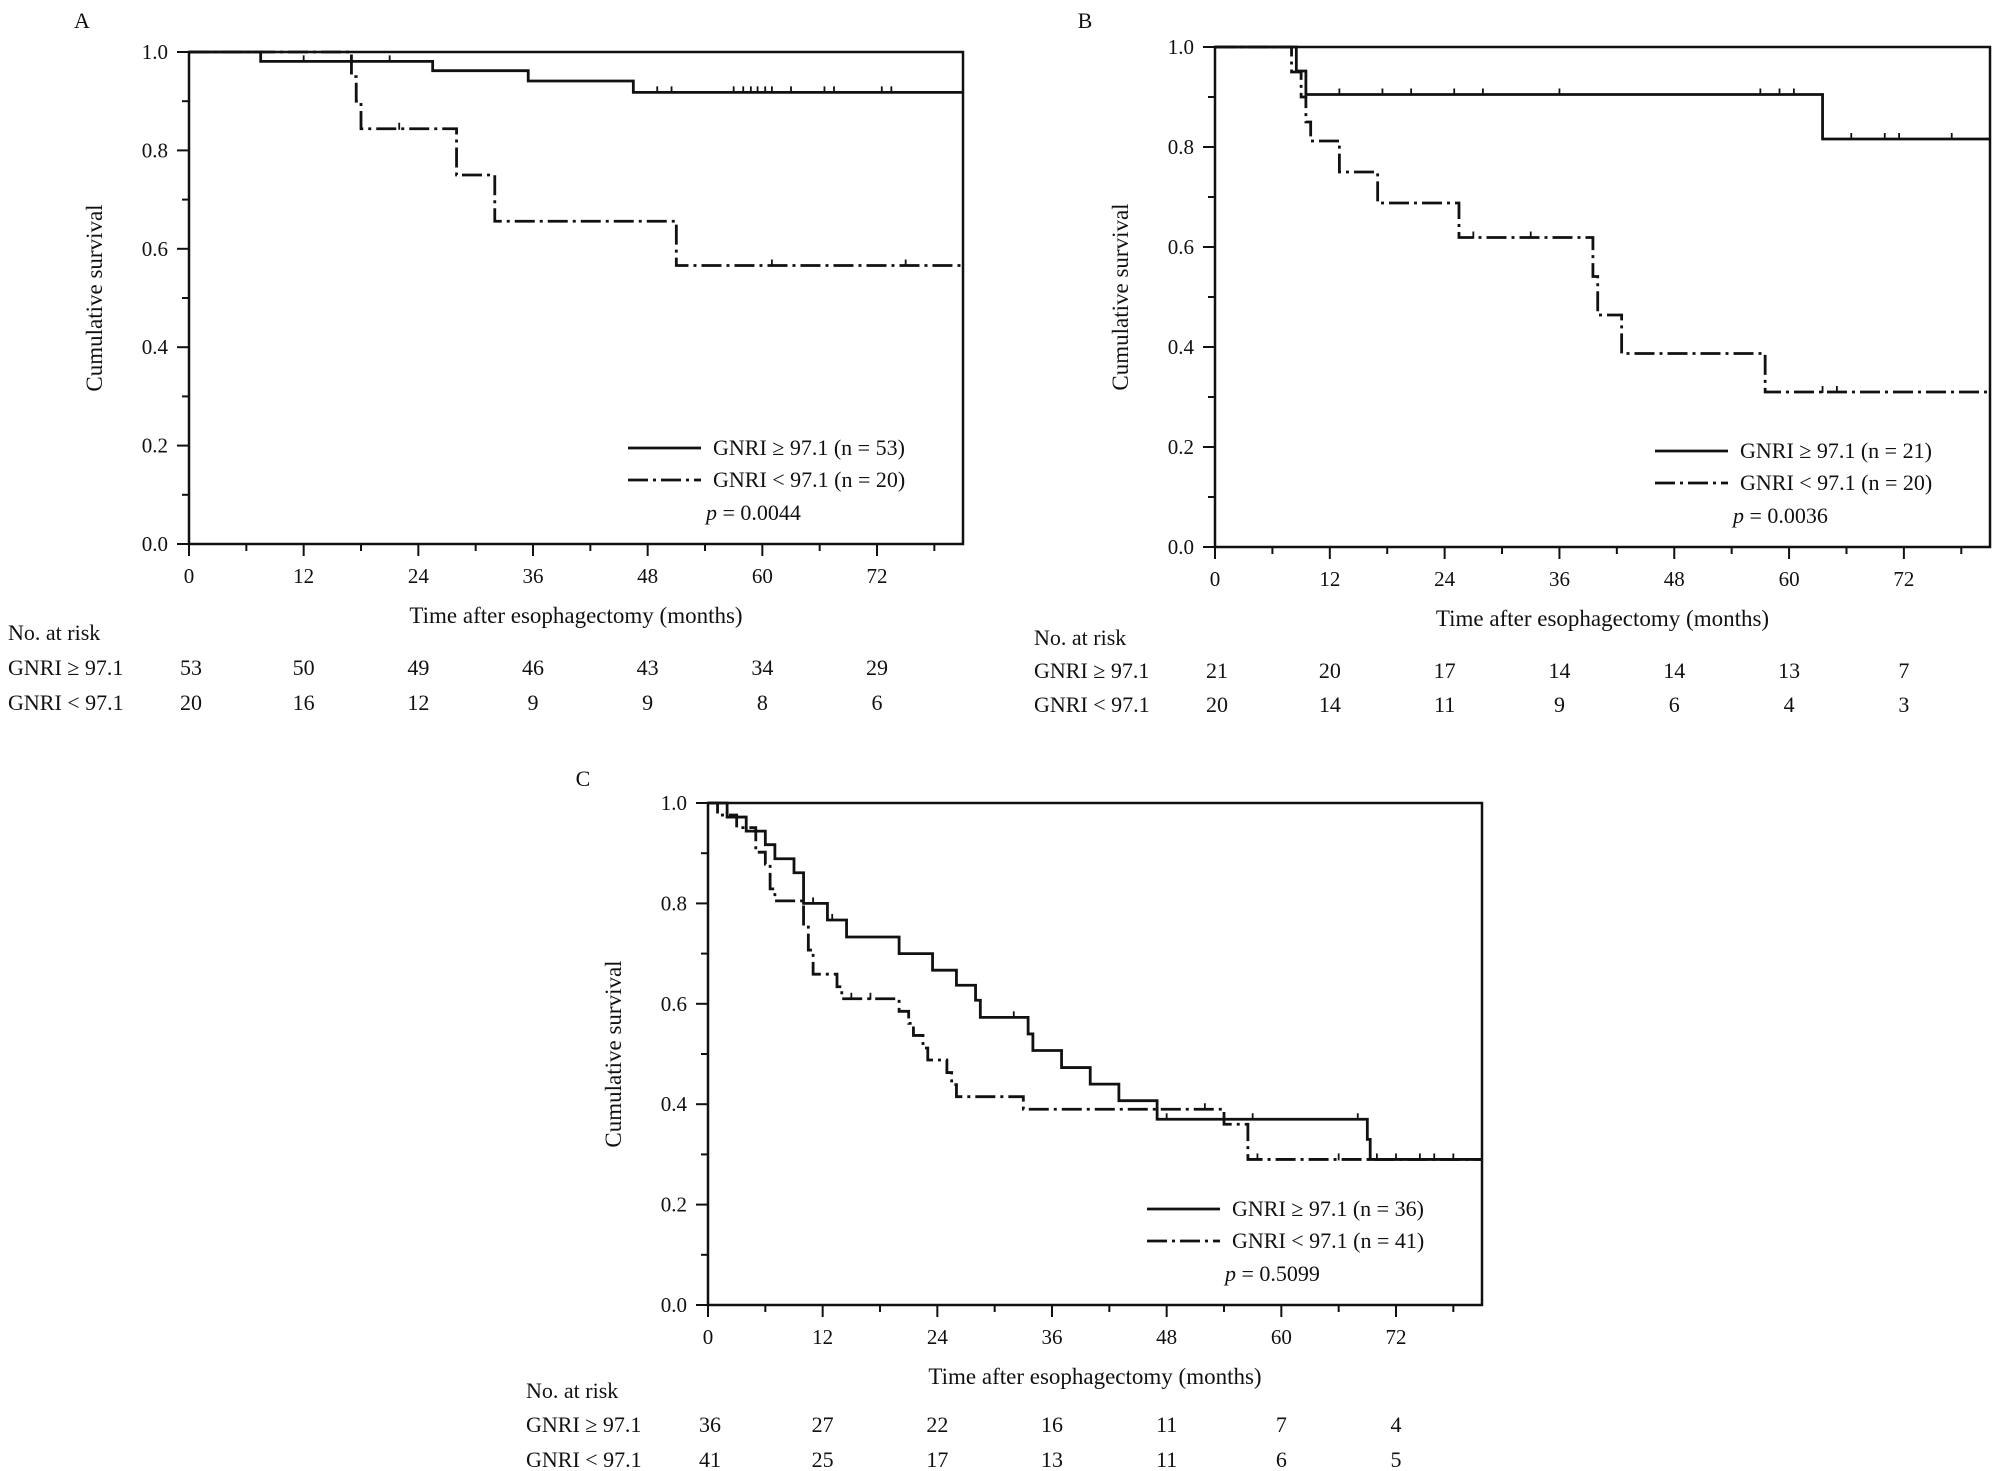 The image size is (2000, 1471). What do you see at coordinates (762, 702) in the screenshot?
I see `at-risk-value: 8` at bounding box center [762, 702].